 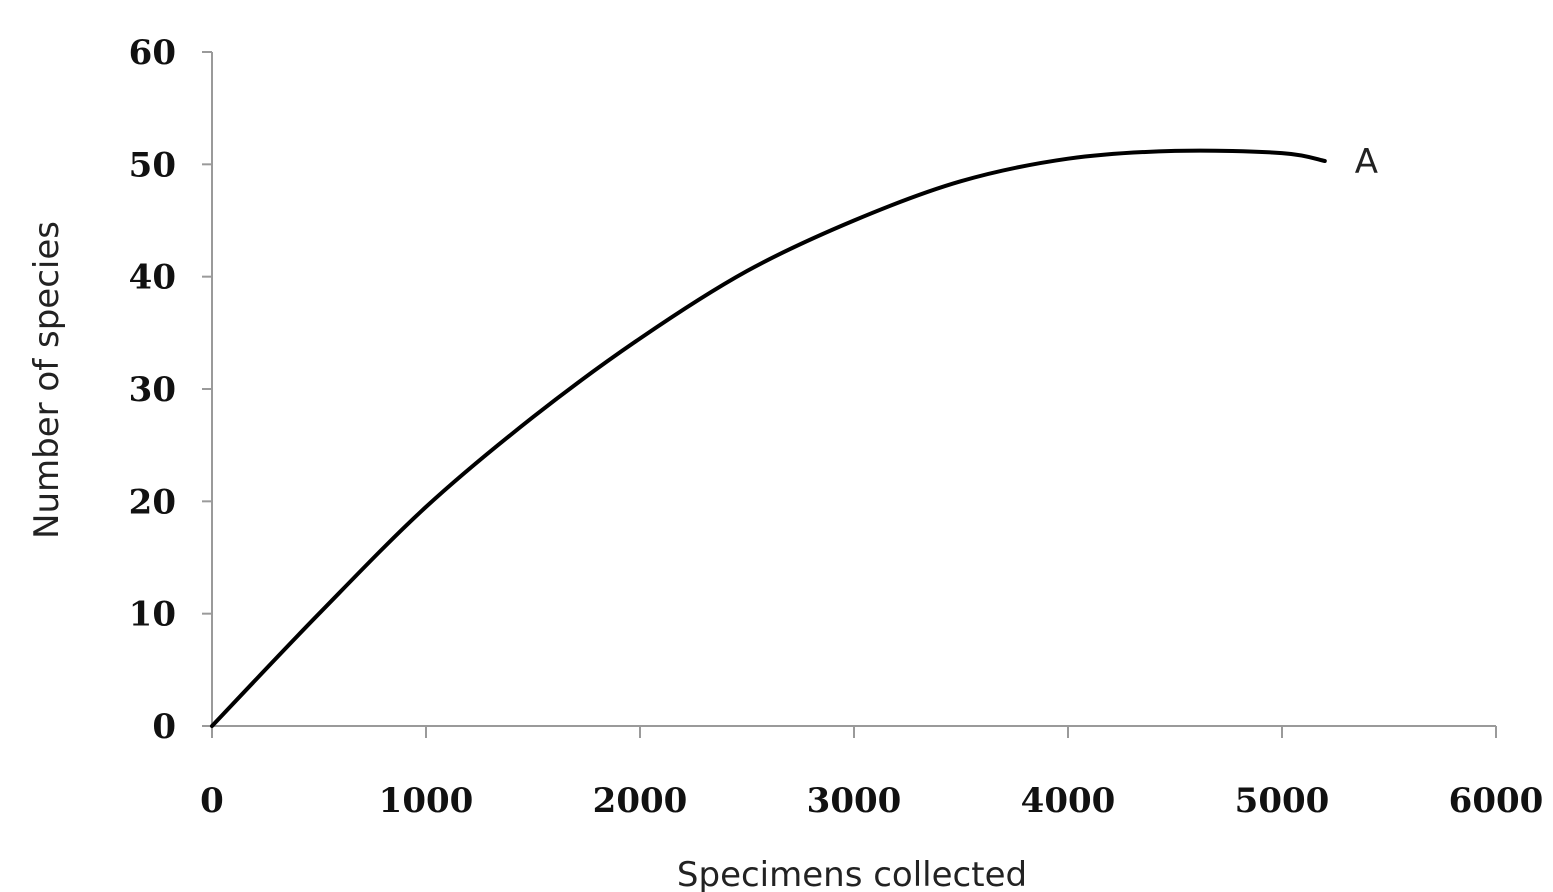 What do you see at coordinates (426, 801) in the screenshot?
I see `x-tick-label: 1000` at bounding box center [426, 801].